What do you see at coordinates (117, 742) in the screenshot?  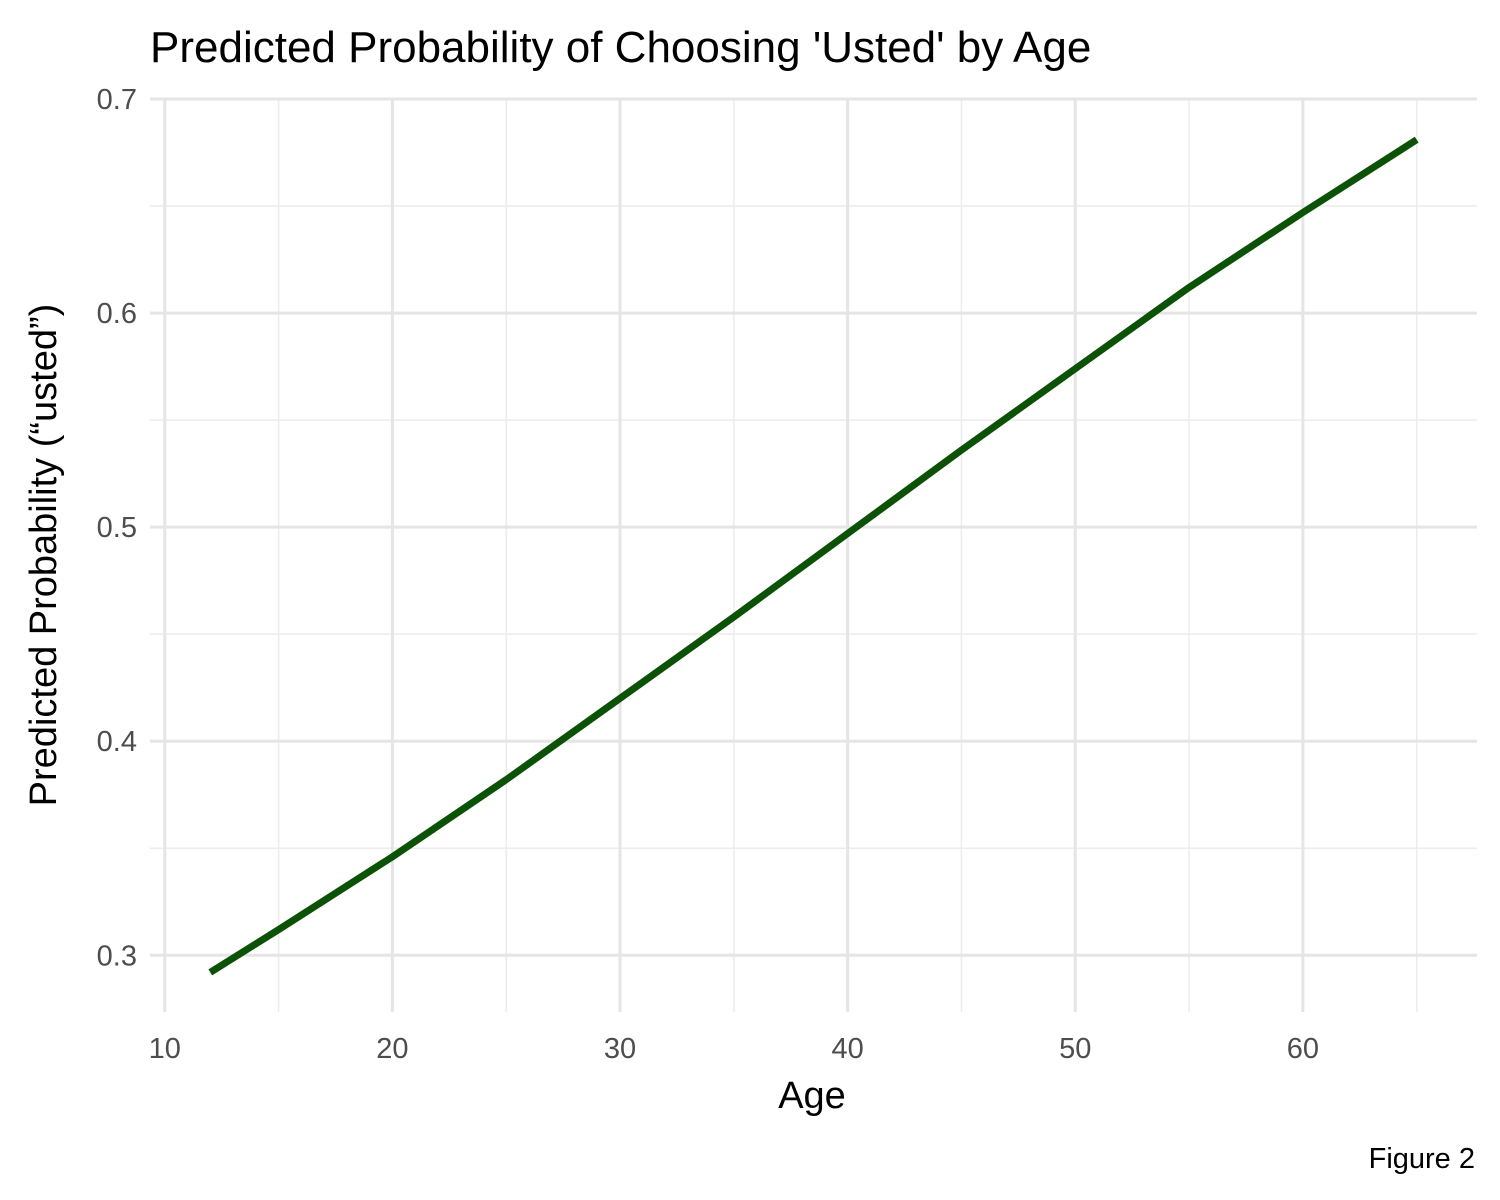 I see `y-tick-label: 0.4` at bounding box center [117, 742].